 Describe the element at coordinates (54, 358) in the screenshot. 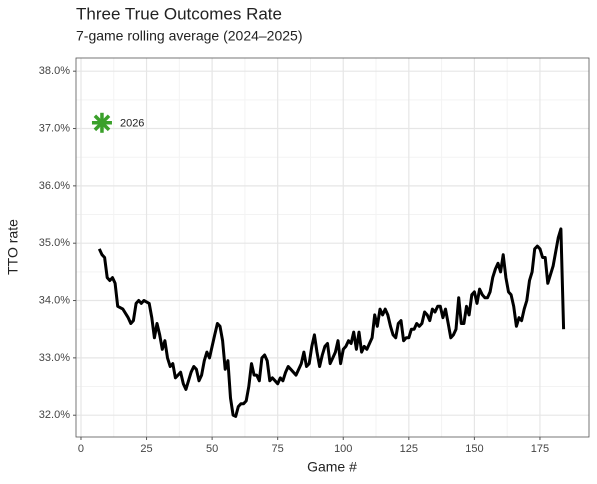

I see `y-tick-label: 33.0%` at that location.